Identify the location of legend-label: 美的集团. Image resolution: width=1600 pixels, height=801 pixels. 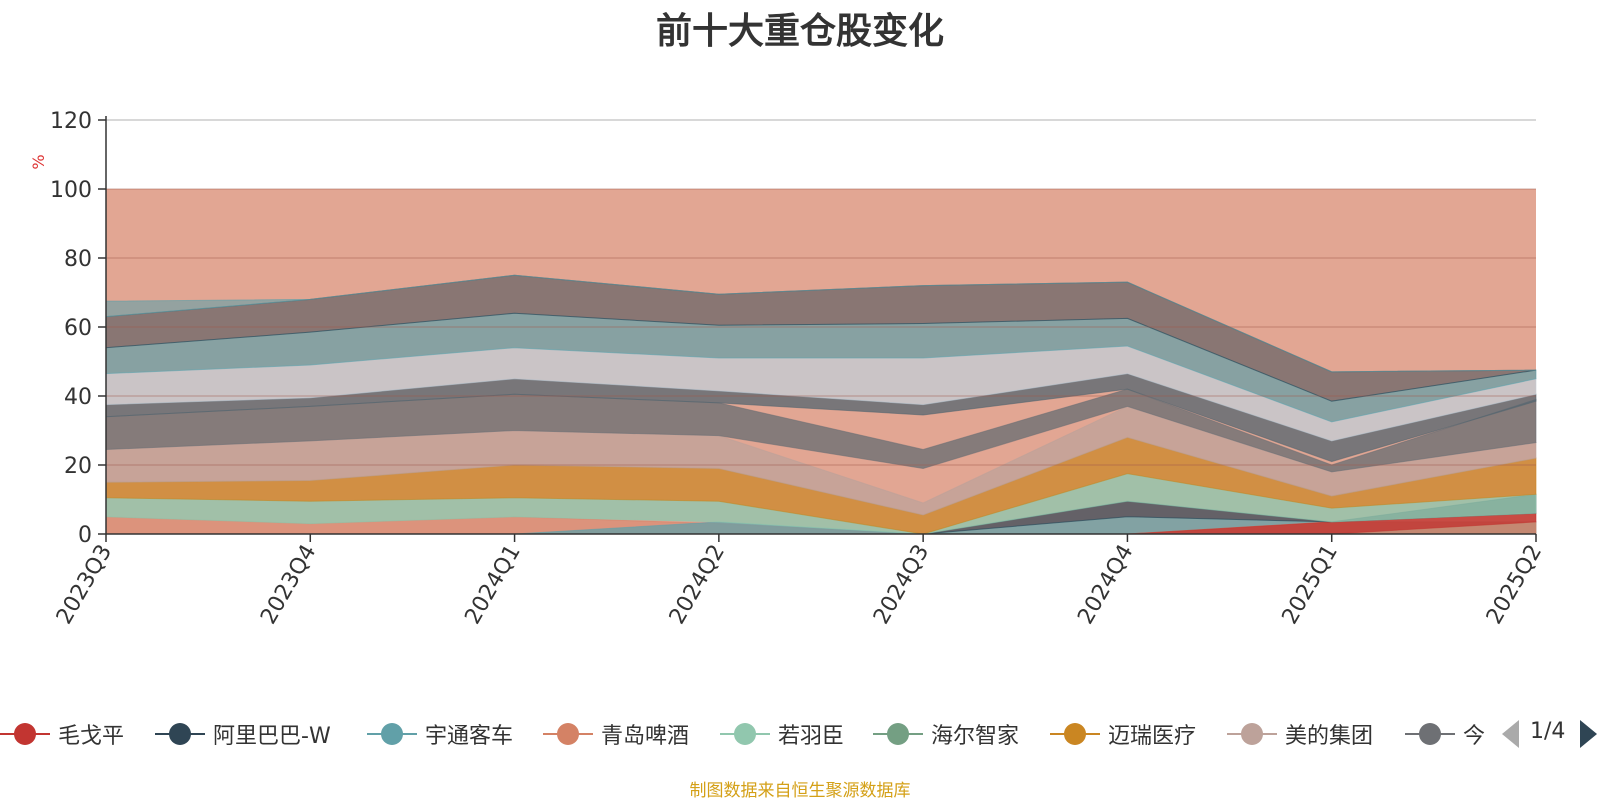
(1329, 736).